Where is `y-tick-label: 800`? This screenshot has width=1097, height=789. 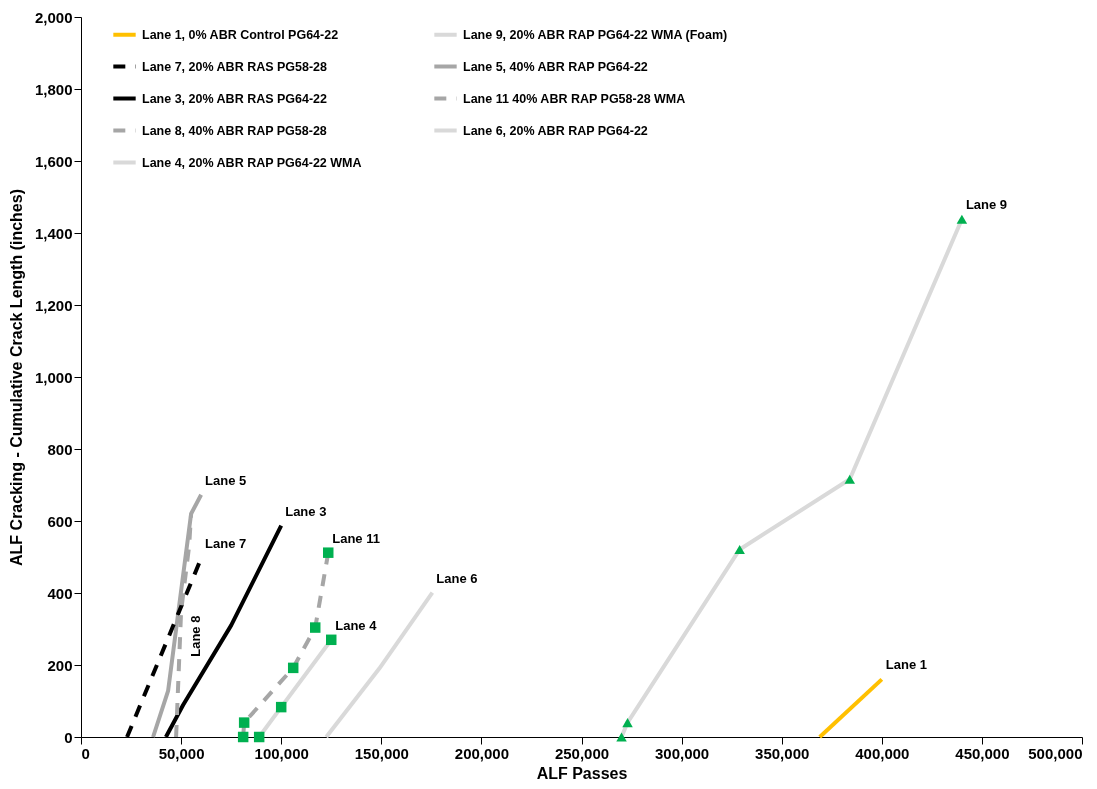
y-tick-label: 800 is located at coordinates (60, 449).